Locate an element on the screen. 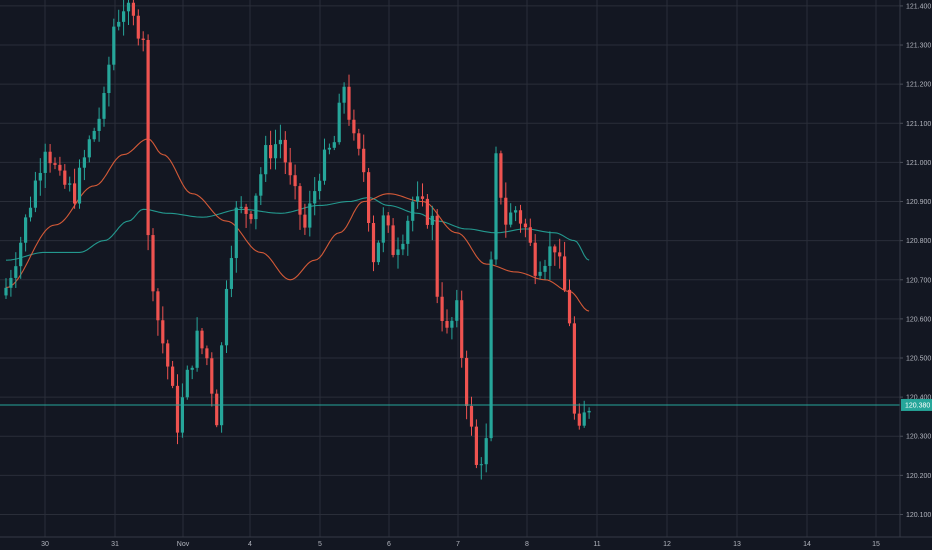  time-tick-label: 31 is located at coordinates (115, 544).